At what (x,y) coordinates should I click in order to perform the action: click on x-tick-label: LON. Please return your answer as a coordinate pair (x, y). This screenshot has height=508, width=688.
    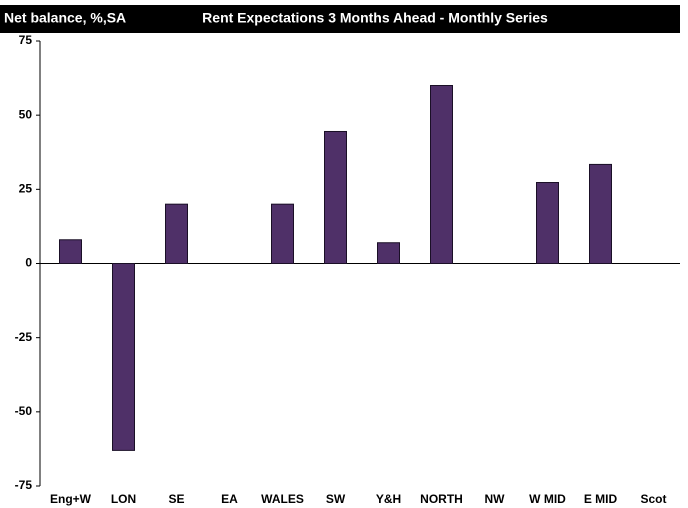
    Looking at the image, I should click on (123, 499).